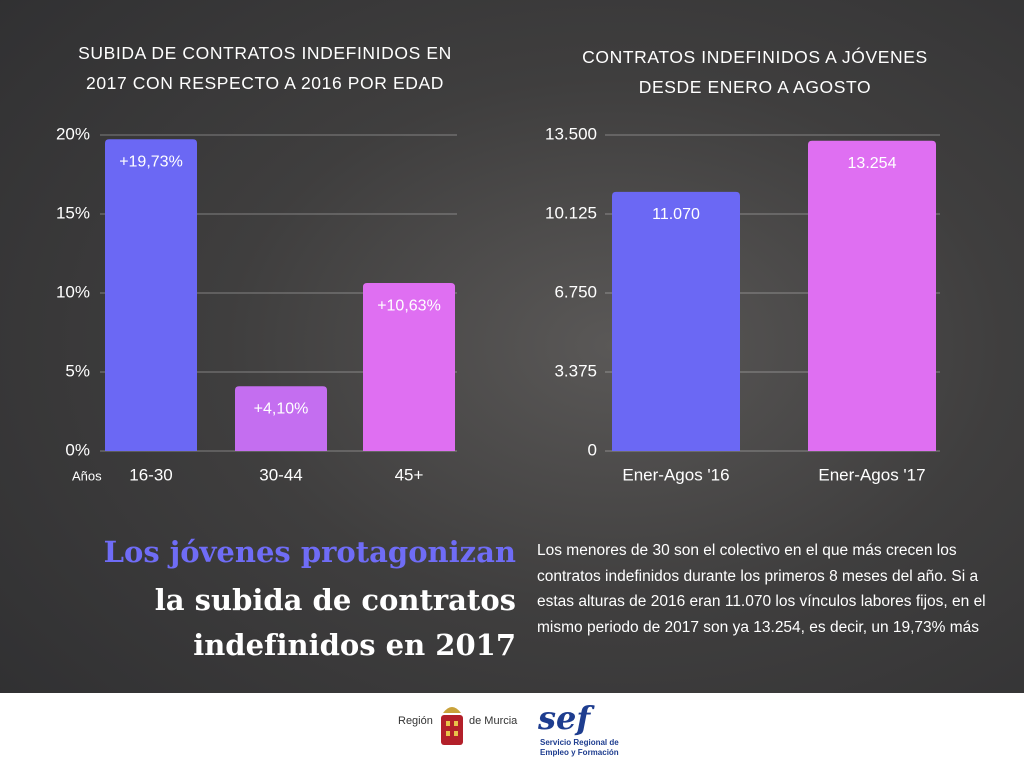 The height and width of the screenshot is (768, 1024). What do you see at coordinates (571, 133) in the screenshot?
I see `y-tick-label: 13.500` at bounding box center [571, 133].